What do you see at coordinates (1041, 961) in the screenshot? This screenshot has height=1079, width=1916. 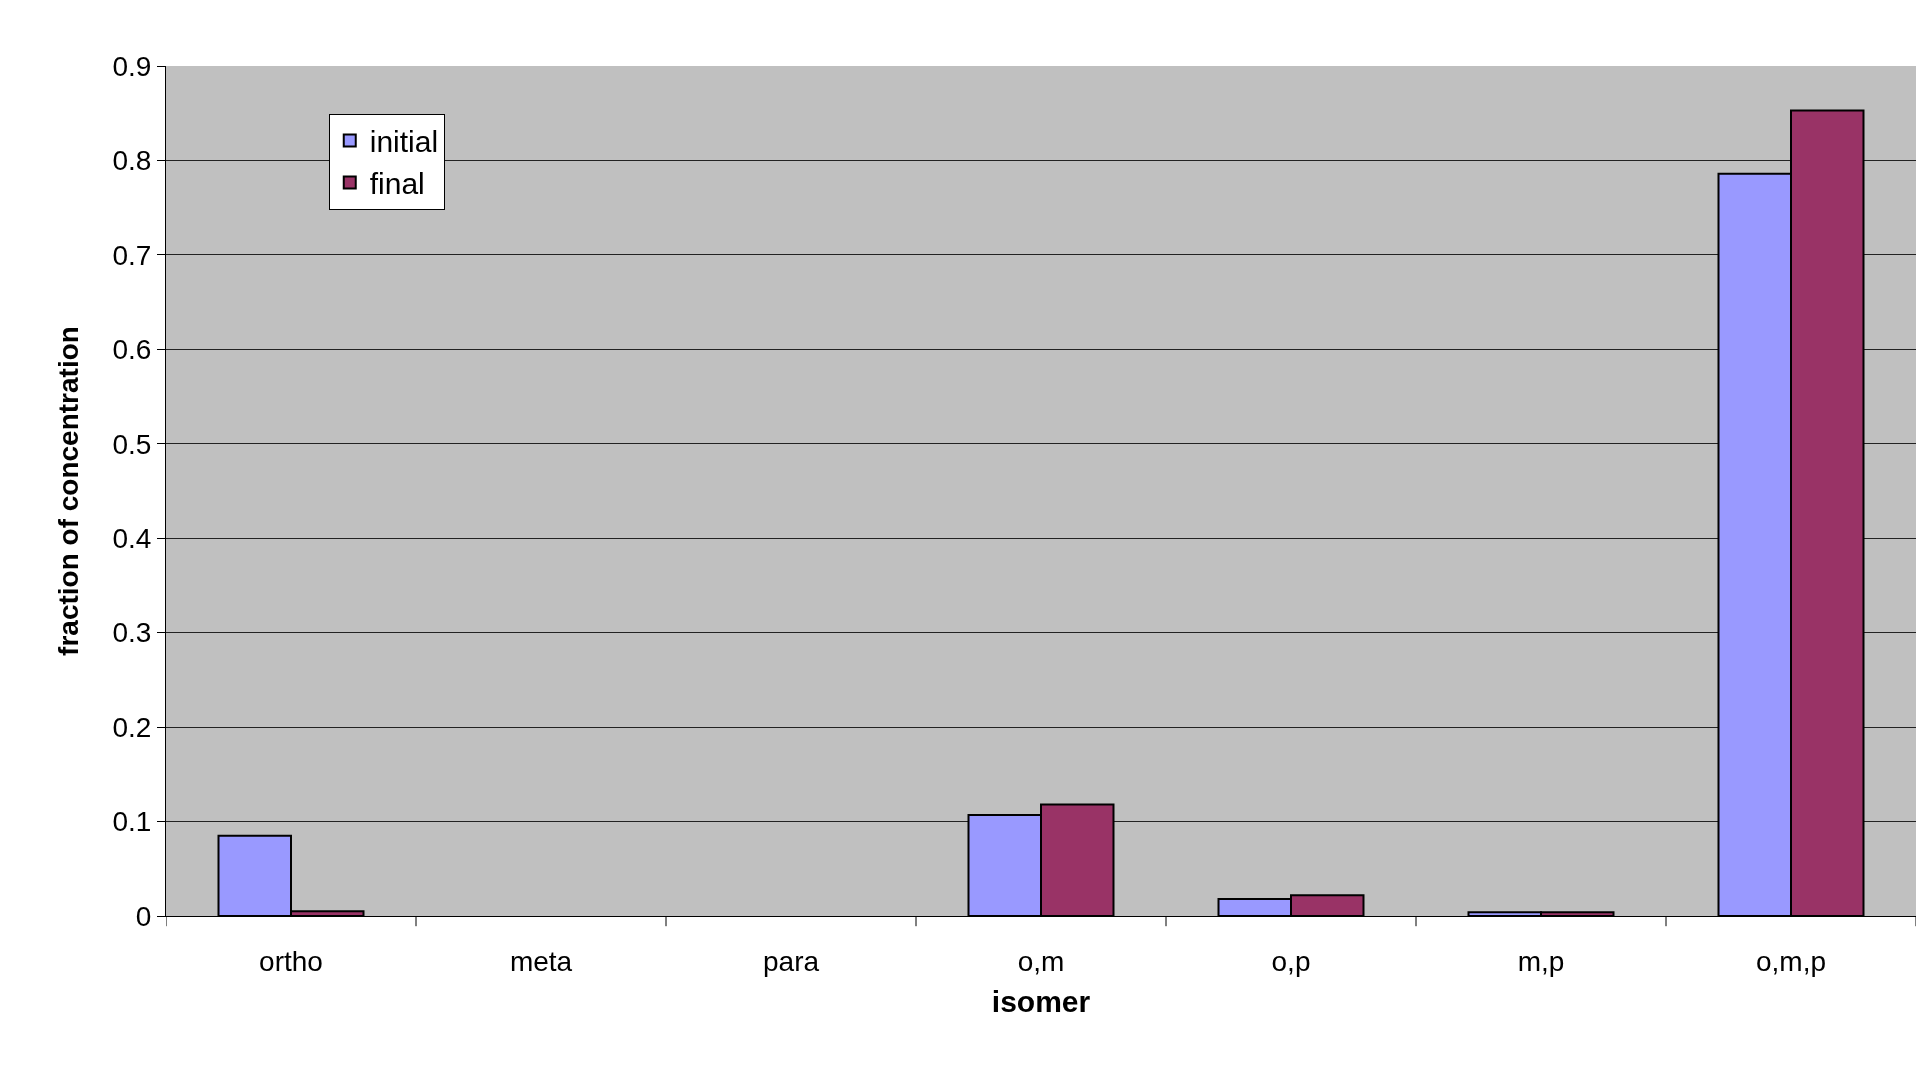 I see `x-tick-label: o,m` at bounding box center [1041, 961].